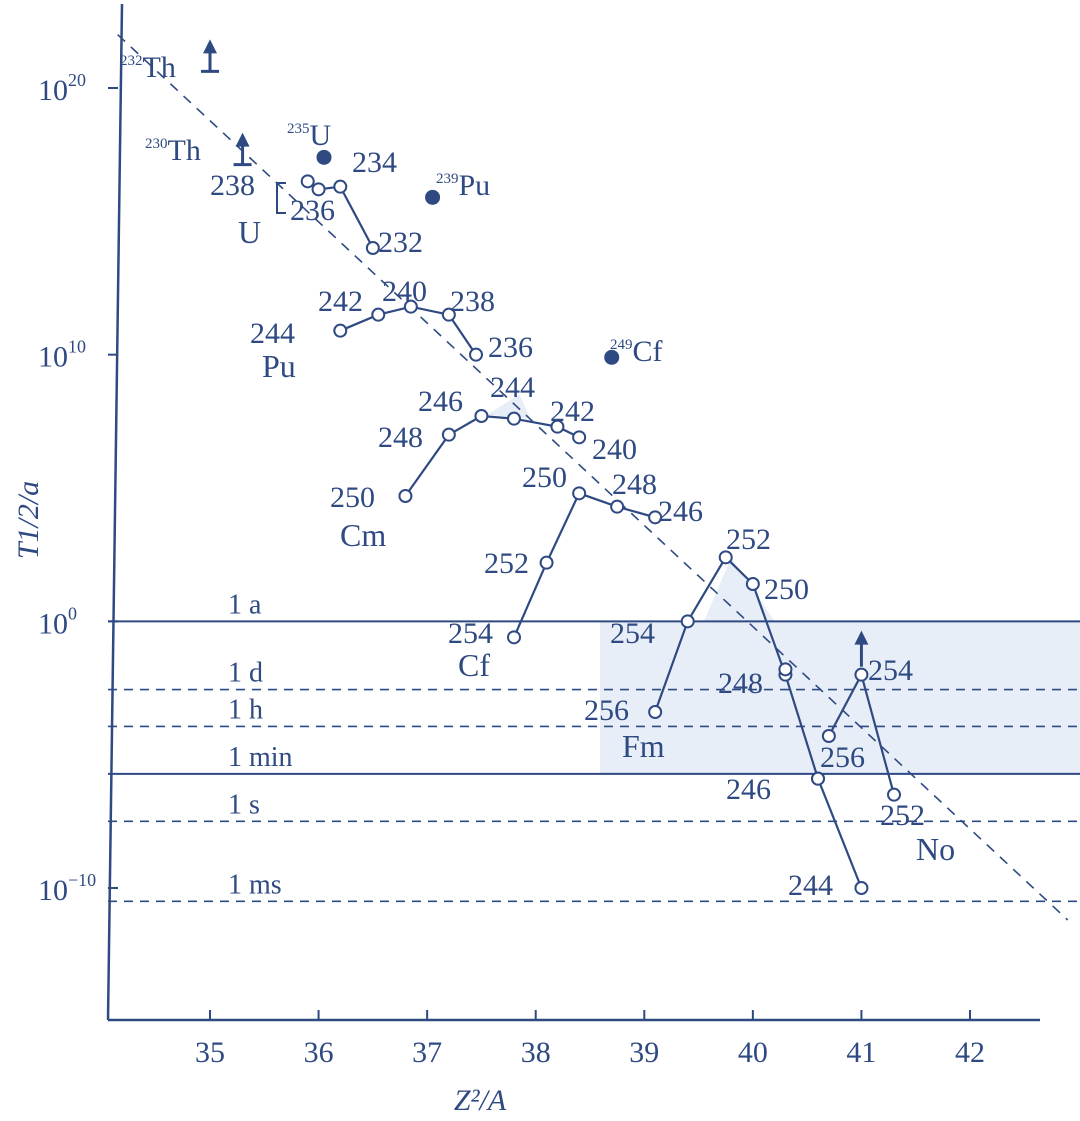 The height and width of the screenshot is (1121, 1080). I want to click on reference-line-label-5: 1 ms, so click(255, 884).